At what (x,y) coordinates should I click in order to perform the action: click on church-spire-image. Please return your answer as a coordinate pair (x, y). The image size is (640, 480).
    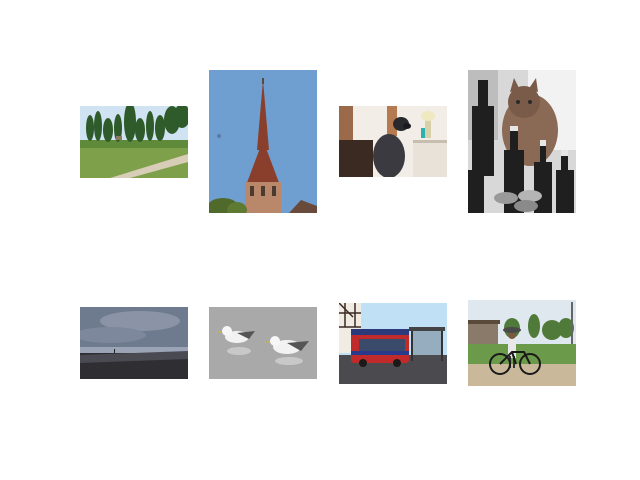
    Looking at the image, I should click on (263, 141).